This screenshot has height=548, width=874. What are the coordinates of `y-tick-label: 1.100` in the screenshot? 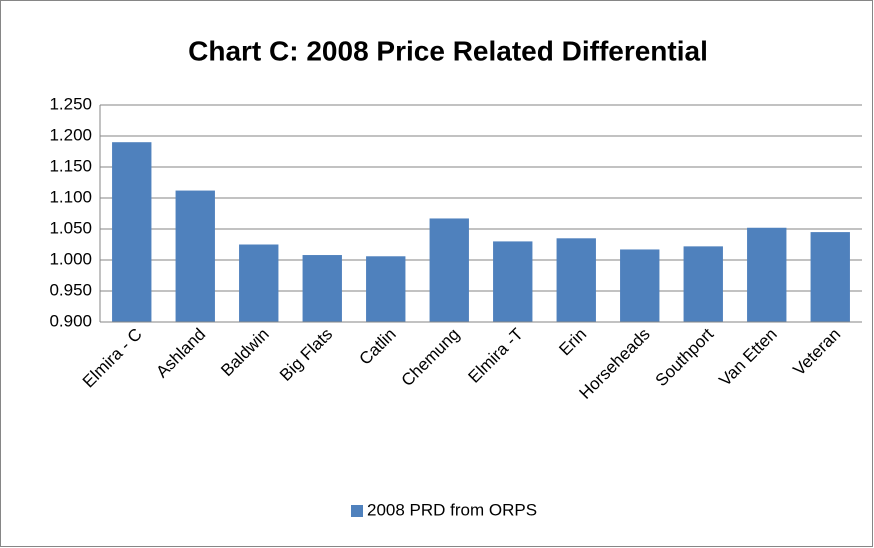 It's located at (70, 196).